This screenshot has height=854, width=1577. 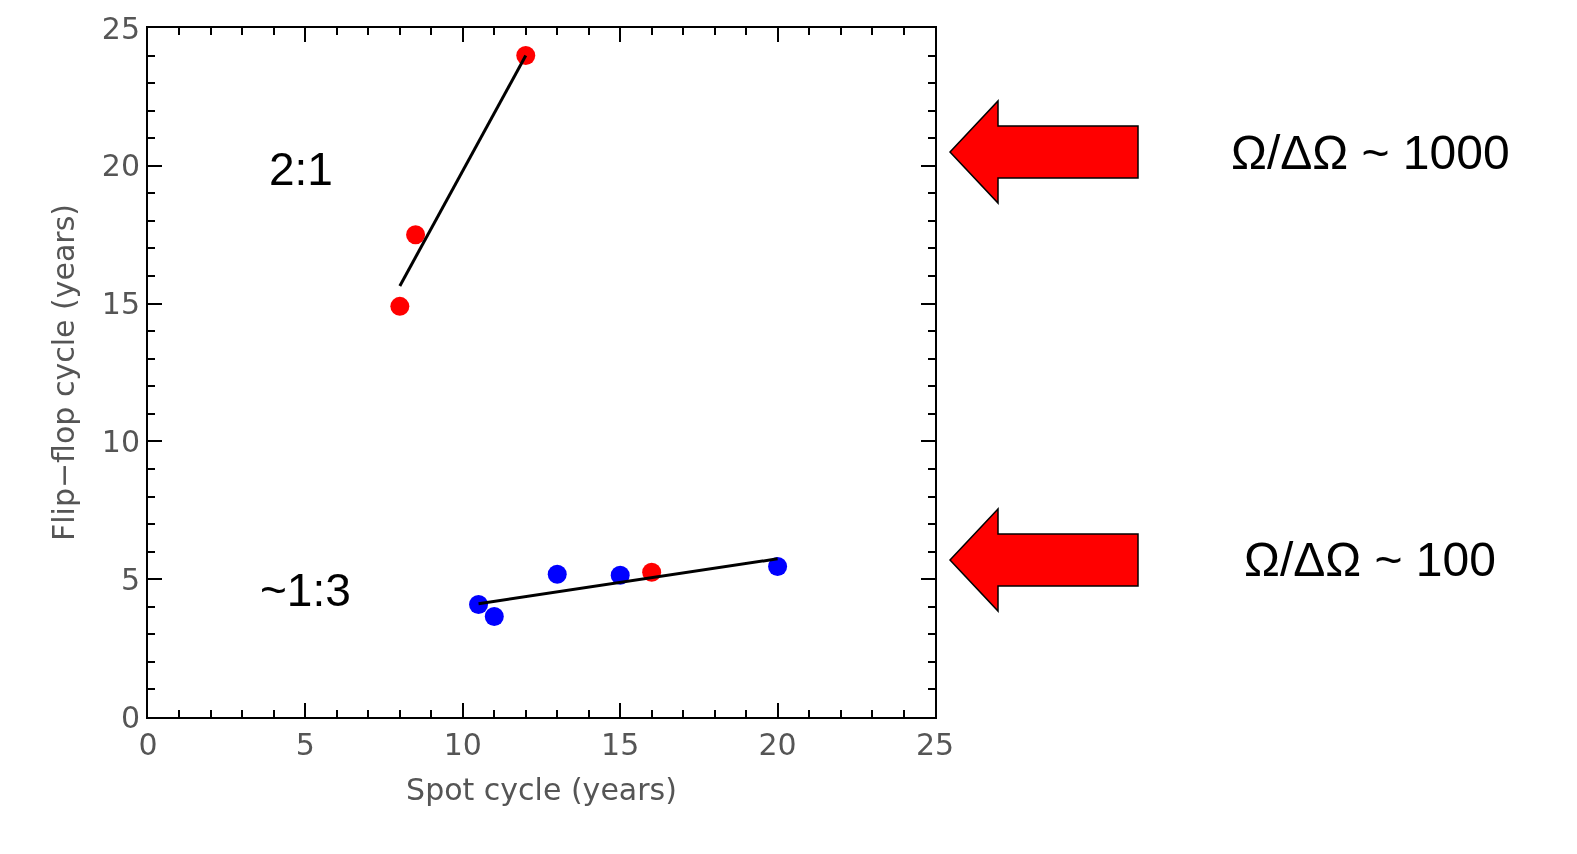 I want to click on x-tick-label: 15, so click(x=620, y=744).